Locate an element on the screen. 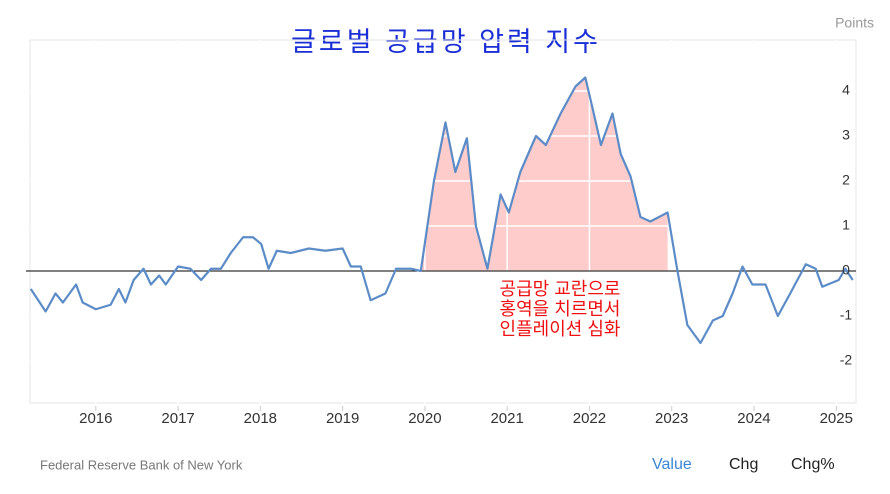 The height and width of the screenshot is (494, 890). y-tick-label: -1 is located at coordinates (846, 315).